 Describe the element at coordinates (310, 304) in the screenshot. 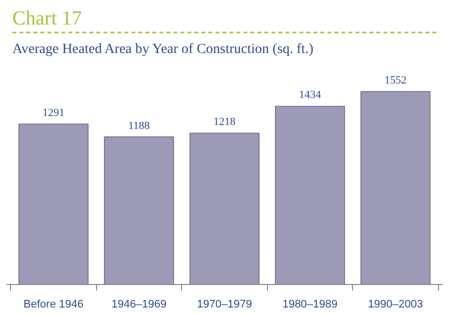

I see `x-tick-label: 1980–1989` at that location.